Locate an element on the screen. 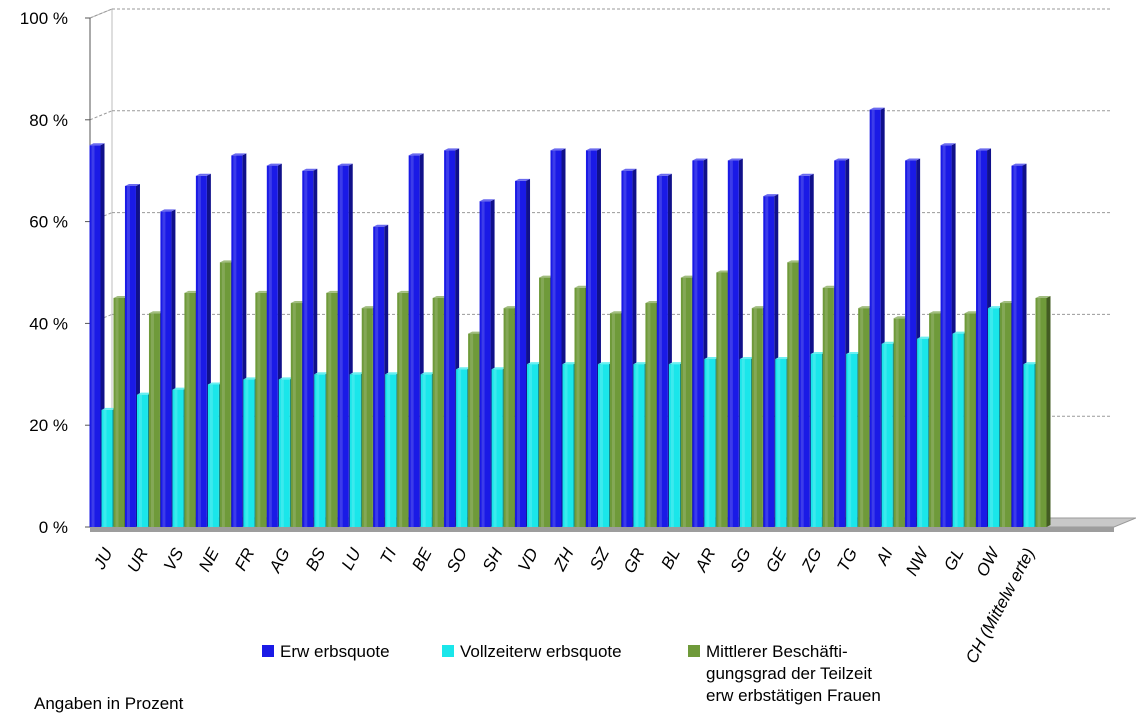  unit-note: Angaben in Prozent is located at coordinates (109, 703).